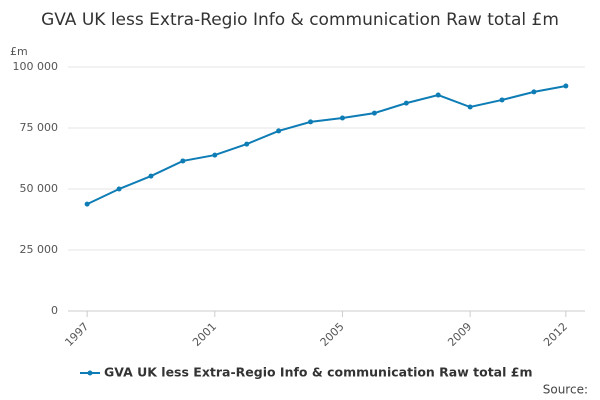  What do you see at coordinates (76, 334) in the screenshot?
I see `x-tick-label: 1997` at bounding box center [76, 334].